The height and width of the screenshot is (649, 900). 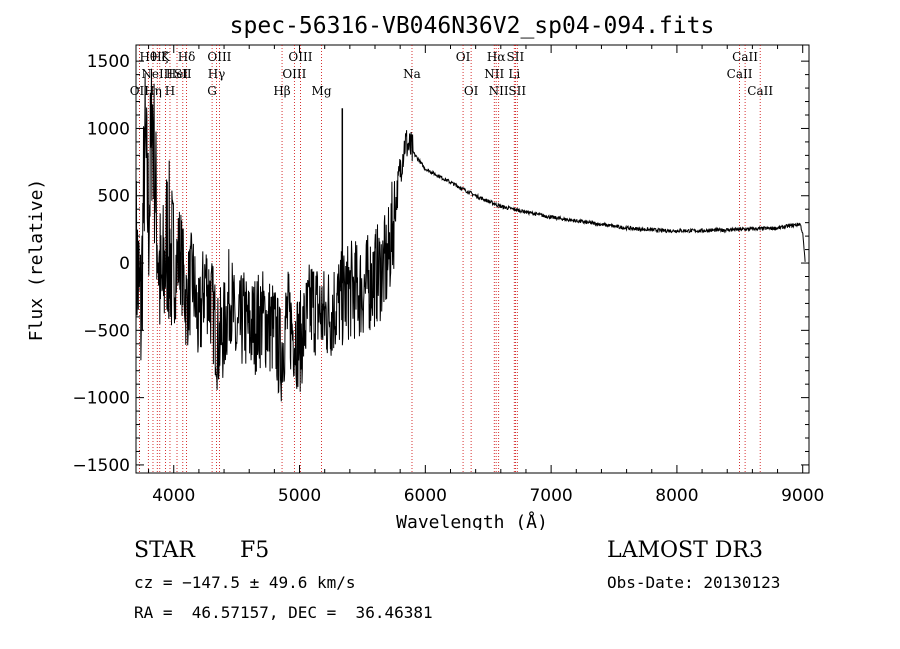 I want to click on y-axis-label: Flux (relative), so click(x=36, y=260).